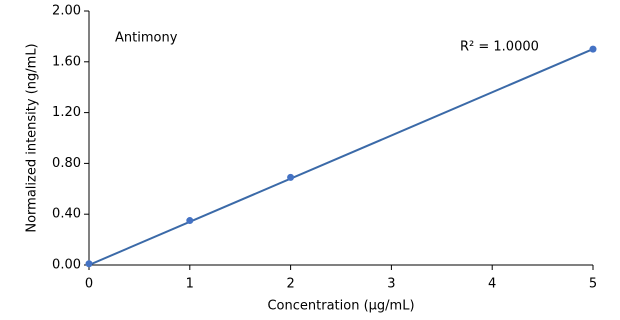 This screenshot has width=620, height=320. I want to click on x-tick-label: 4, so click(492, 284).